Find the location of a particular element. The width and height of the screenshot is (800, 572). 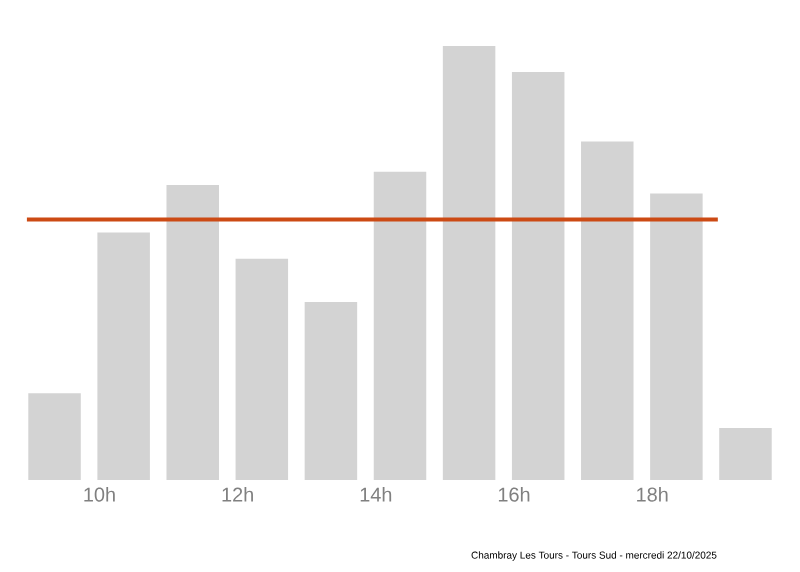

x-tick-label: 14h is located at coordinates (376, 494).